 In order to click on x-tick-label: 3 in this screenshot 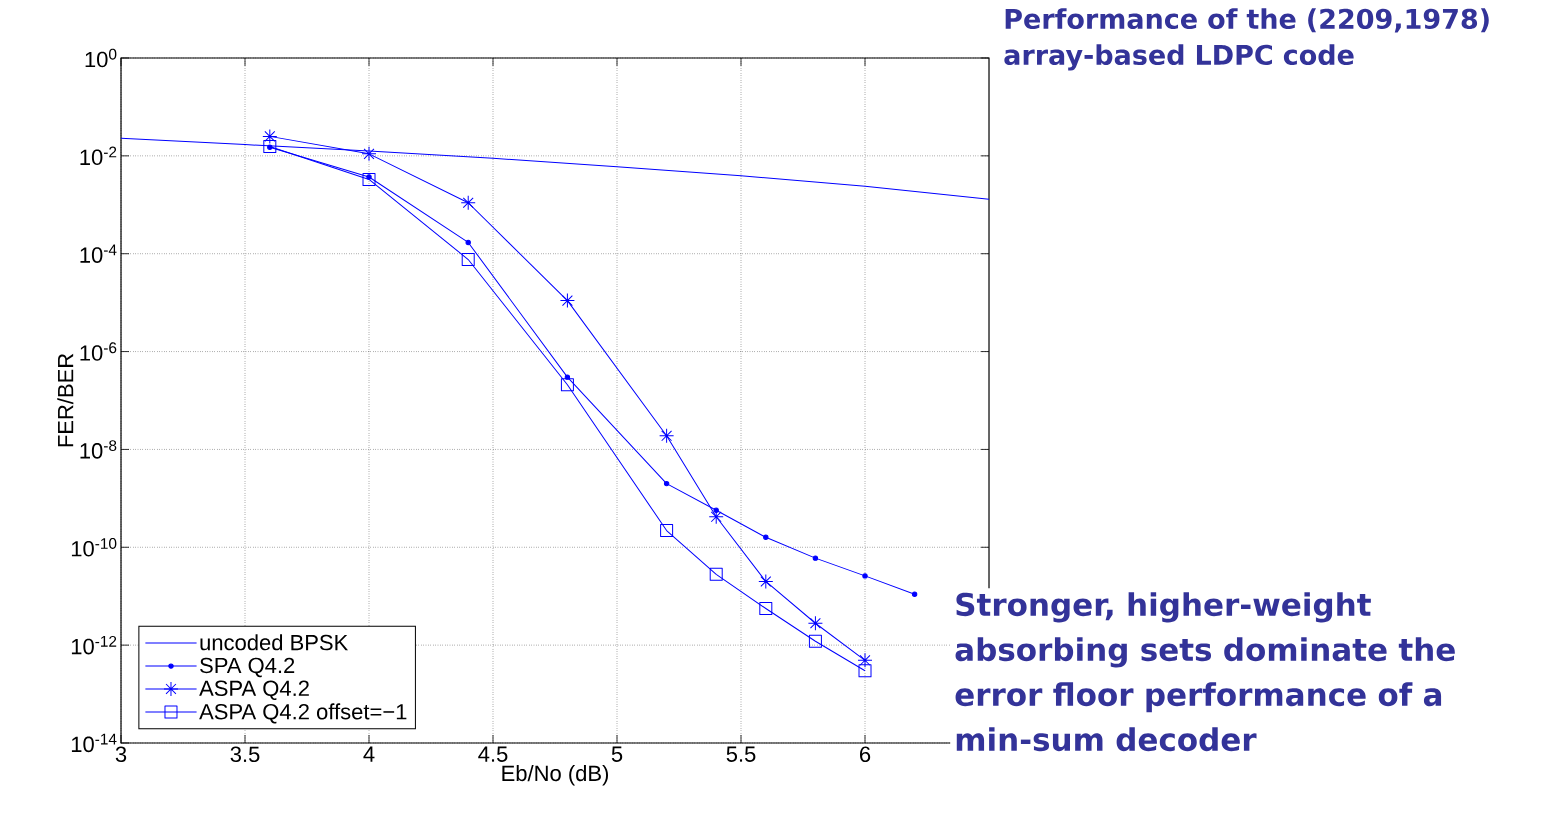, I will do `click(121, 754)`.